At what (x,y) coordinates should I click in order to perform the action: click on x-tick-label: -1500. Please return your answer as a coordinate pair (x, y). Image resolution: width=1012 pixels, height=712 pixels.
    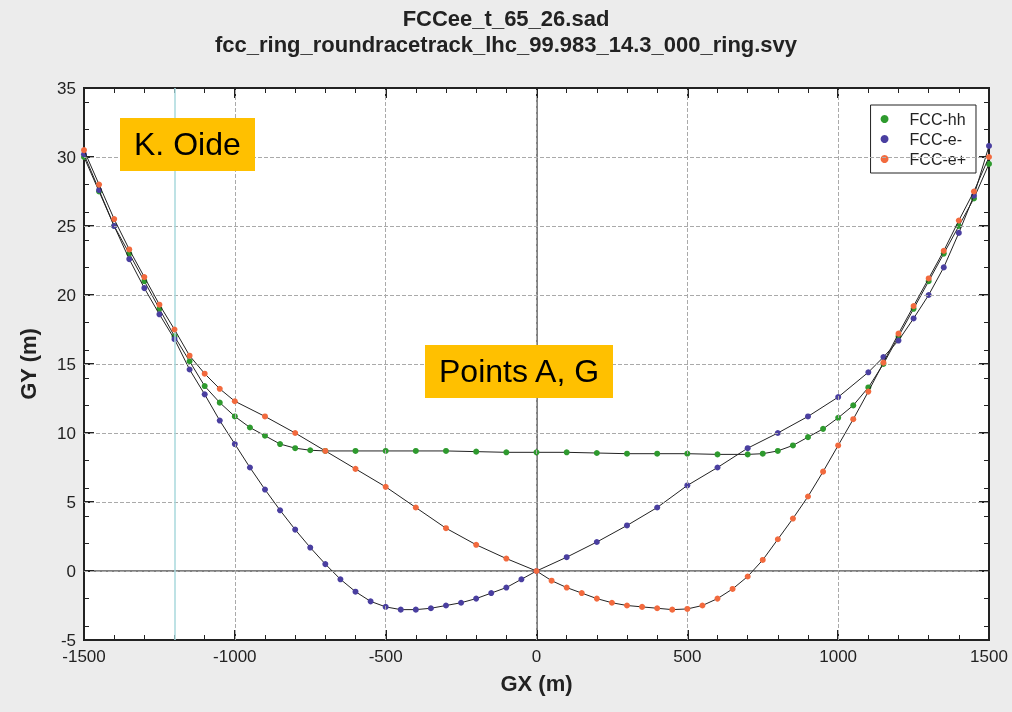
    Looking at the image, I should click on (84, 656).